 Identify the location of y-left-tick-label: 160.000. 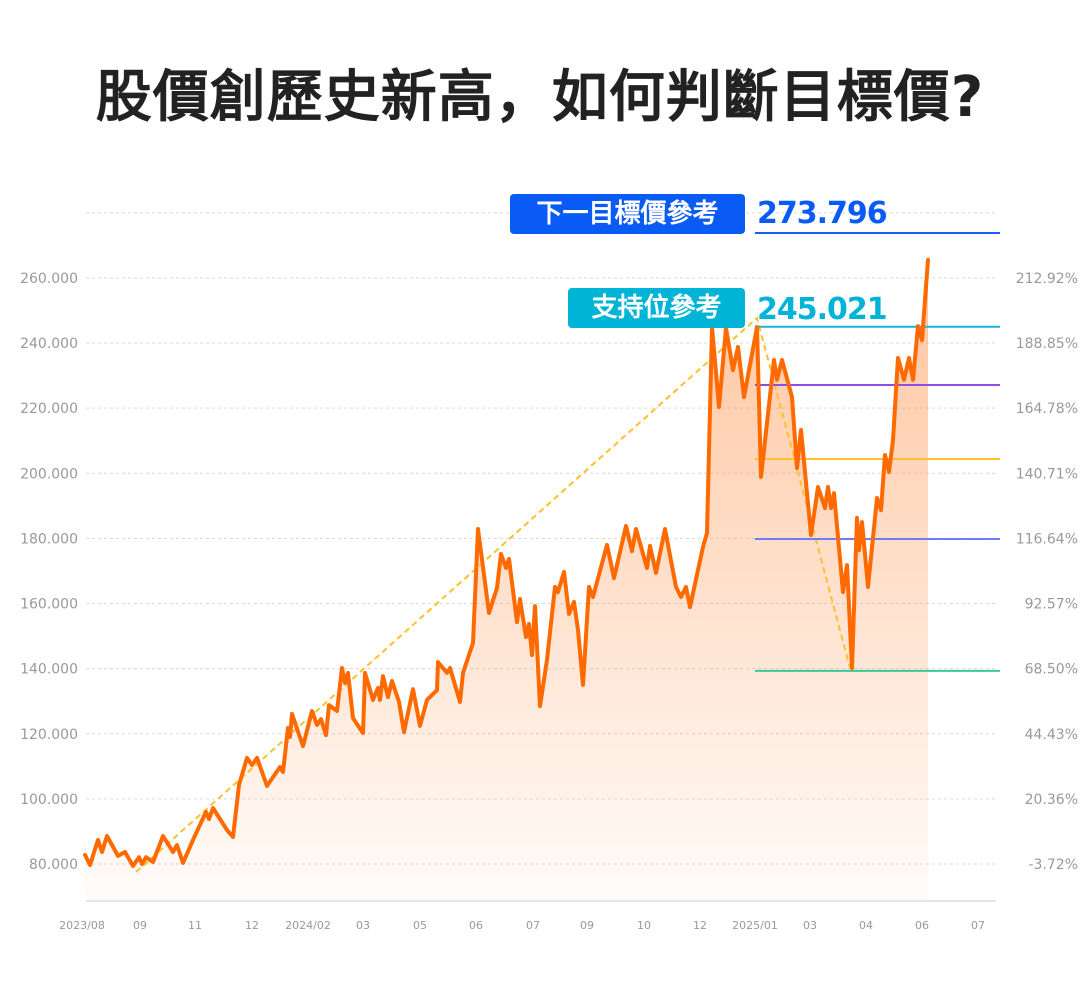
(49, 605).